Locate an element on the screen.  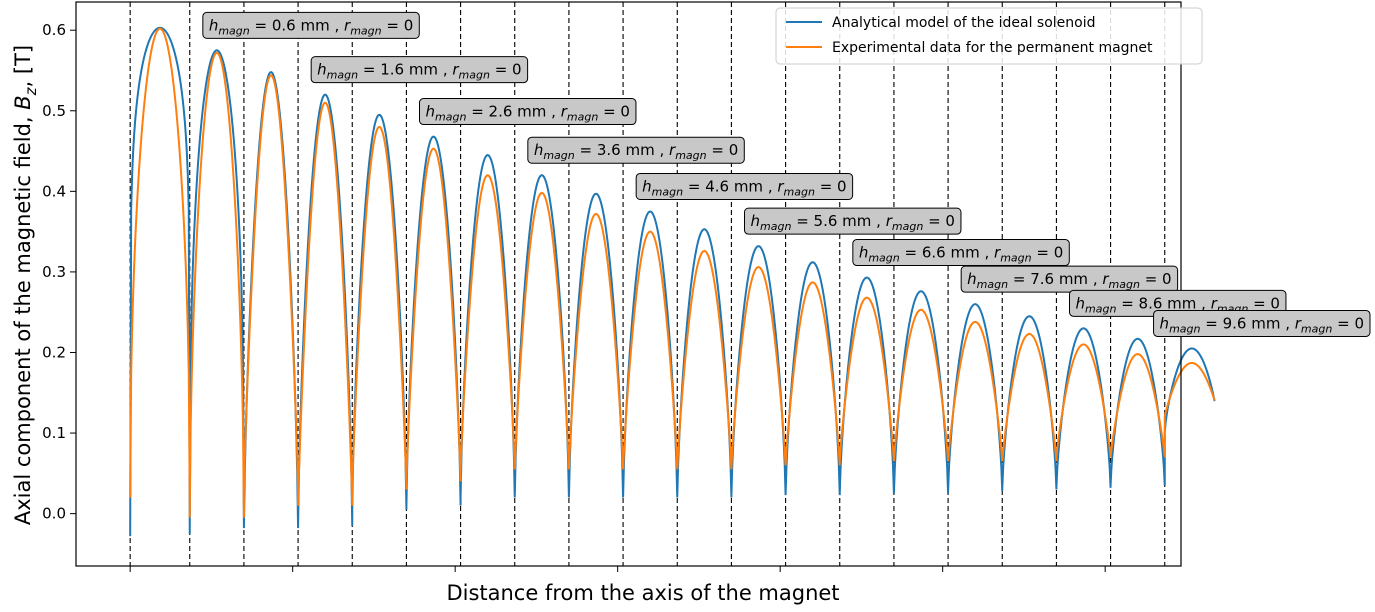
annotation-label: hmagn = 4.6 mm , rmagn = 0 is located at coordinates (744, 187).